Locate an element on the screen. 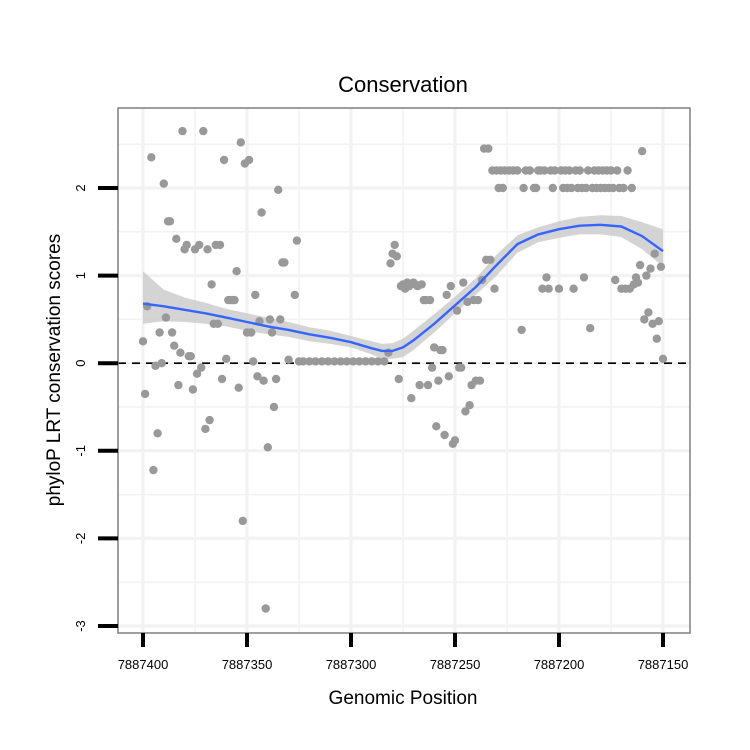 The image size is (750, 750). chart-title: Conservation is located at coordinates (403, 84).